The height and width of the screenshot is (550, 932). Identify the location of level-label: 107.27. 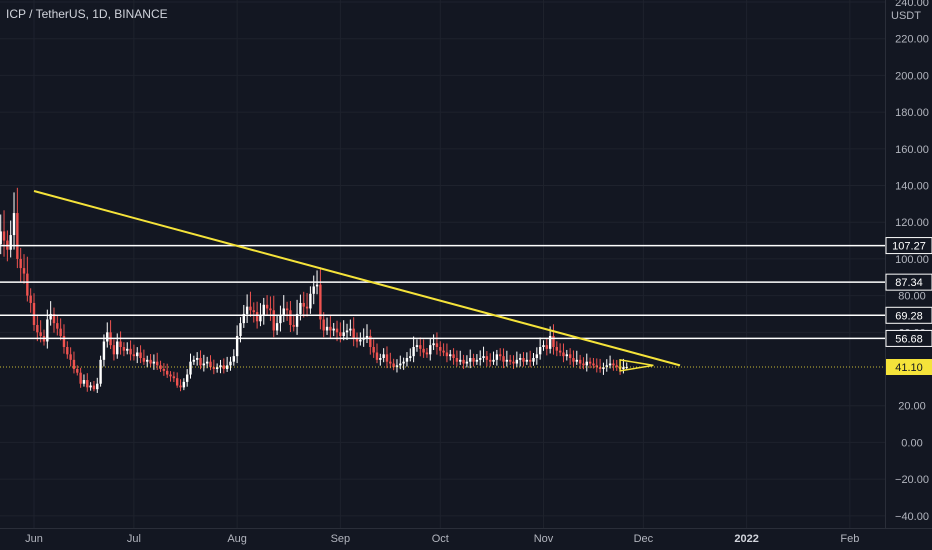
(909, 247).